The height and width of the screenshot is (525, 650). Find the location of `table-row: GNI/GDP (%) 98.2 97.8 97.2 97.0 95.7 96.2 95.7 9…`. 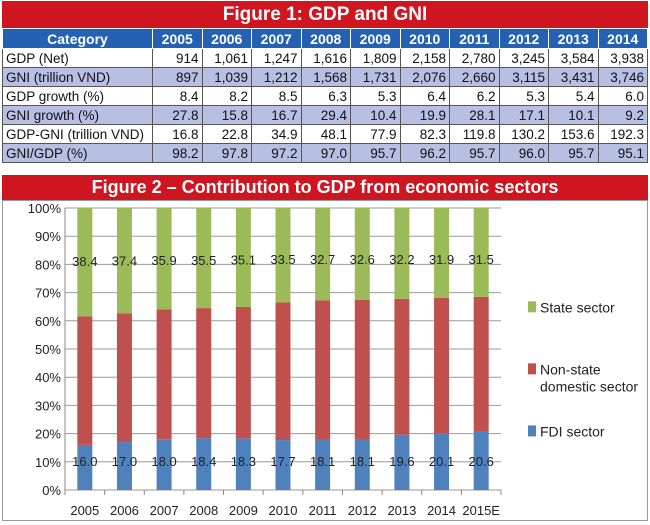

table-row: GNI/GDP (%) 98.2 97.8 97.2 97.0 95.7 96.2 95.7 9… is located at coordinates (325, 153).